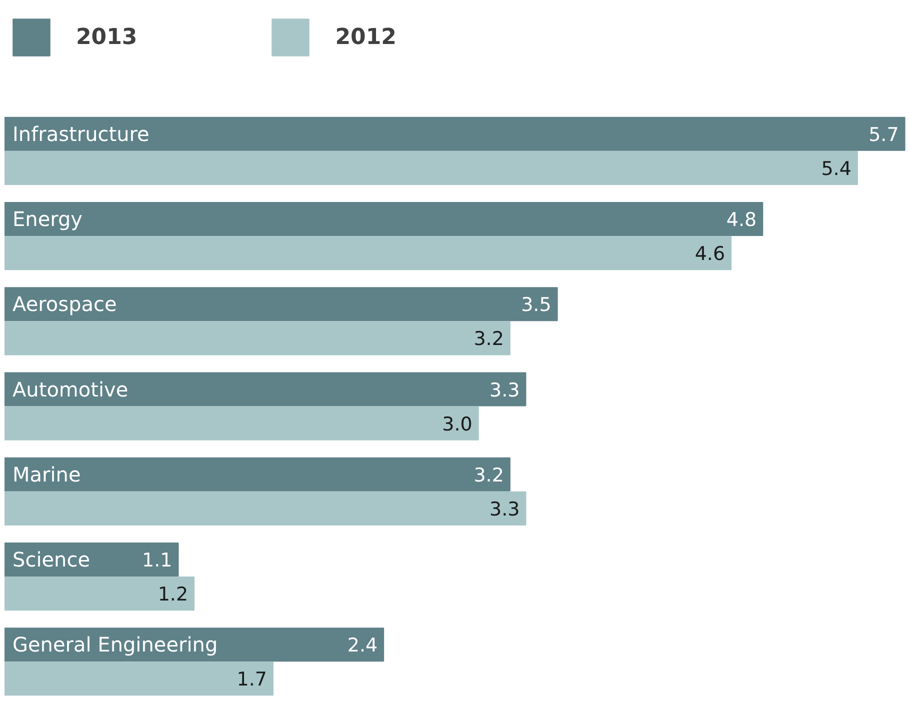  Describe the element at coordinates (252, 679) in the screenshot. I see `data-label: 1.7` at that location.